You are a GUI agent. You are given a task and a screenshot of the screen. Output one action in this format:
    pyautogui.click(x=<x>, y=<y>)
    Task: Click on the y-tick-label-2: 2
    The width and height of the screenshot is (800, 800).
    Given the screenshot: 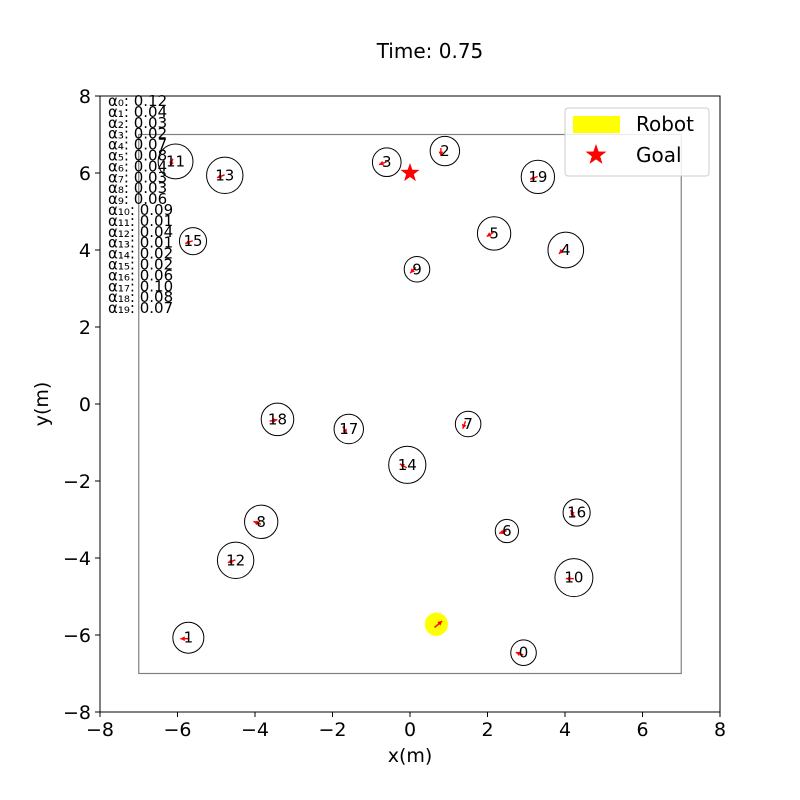 What is the action you would take?
    pyautogui.click(x=85, y=328)
    